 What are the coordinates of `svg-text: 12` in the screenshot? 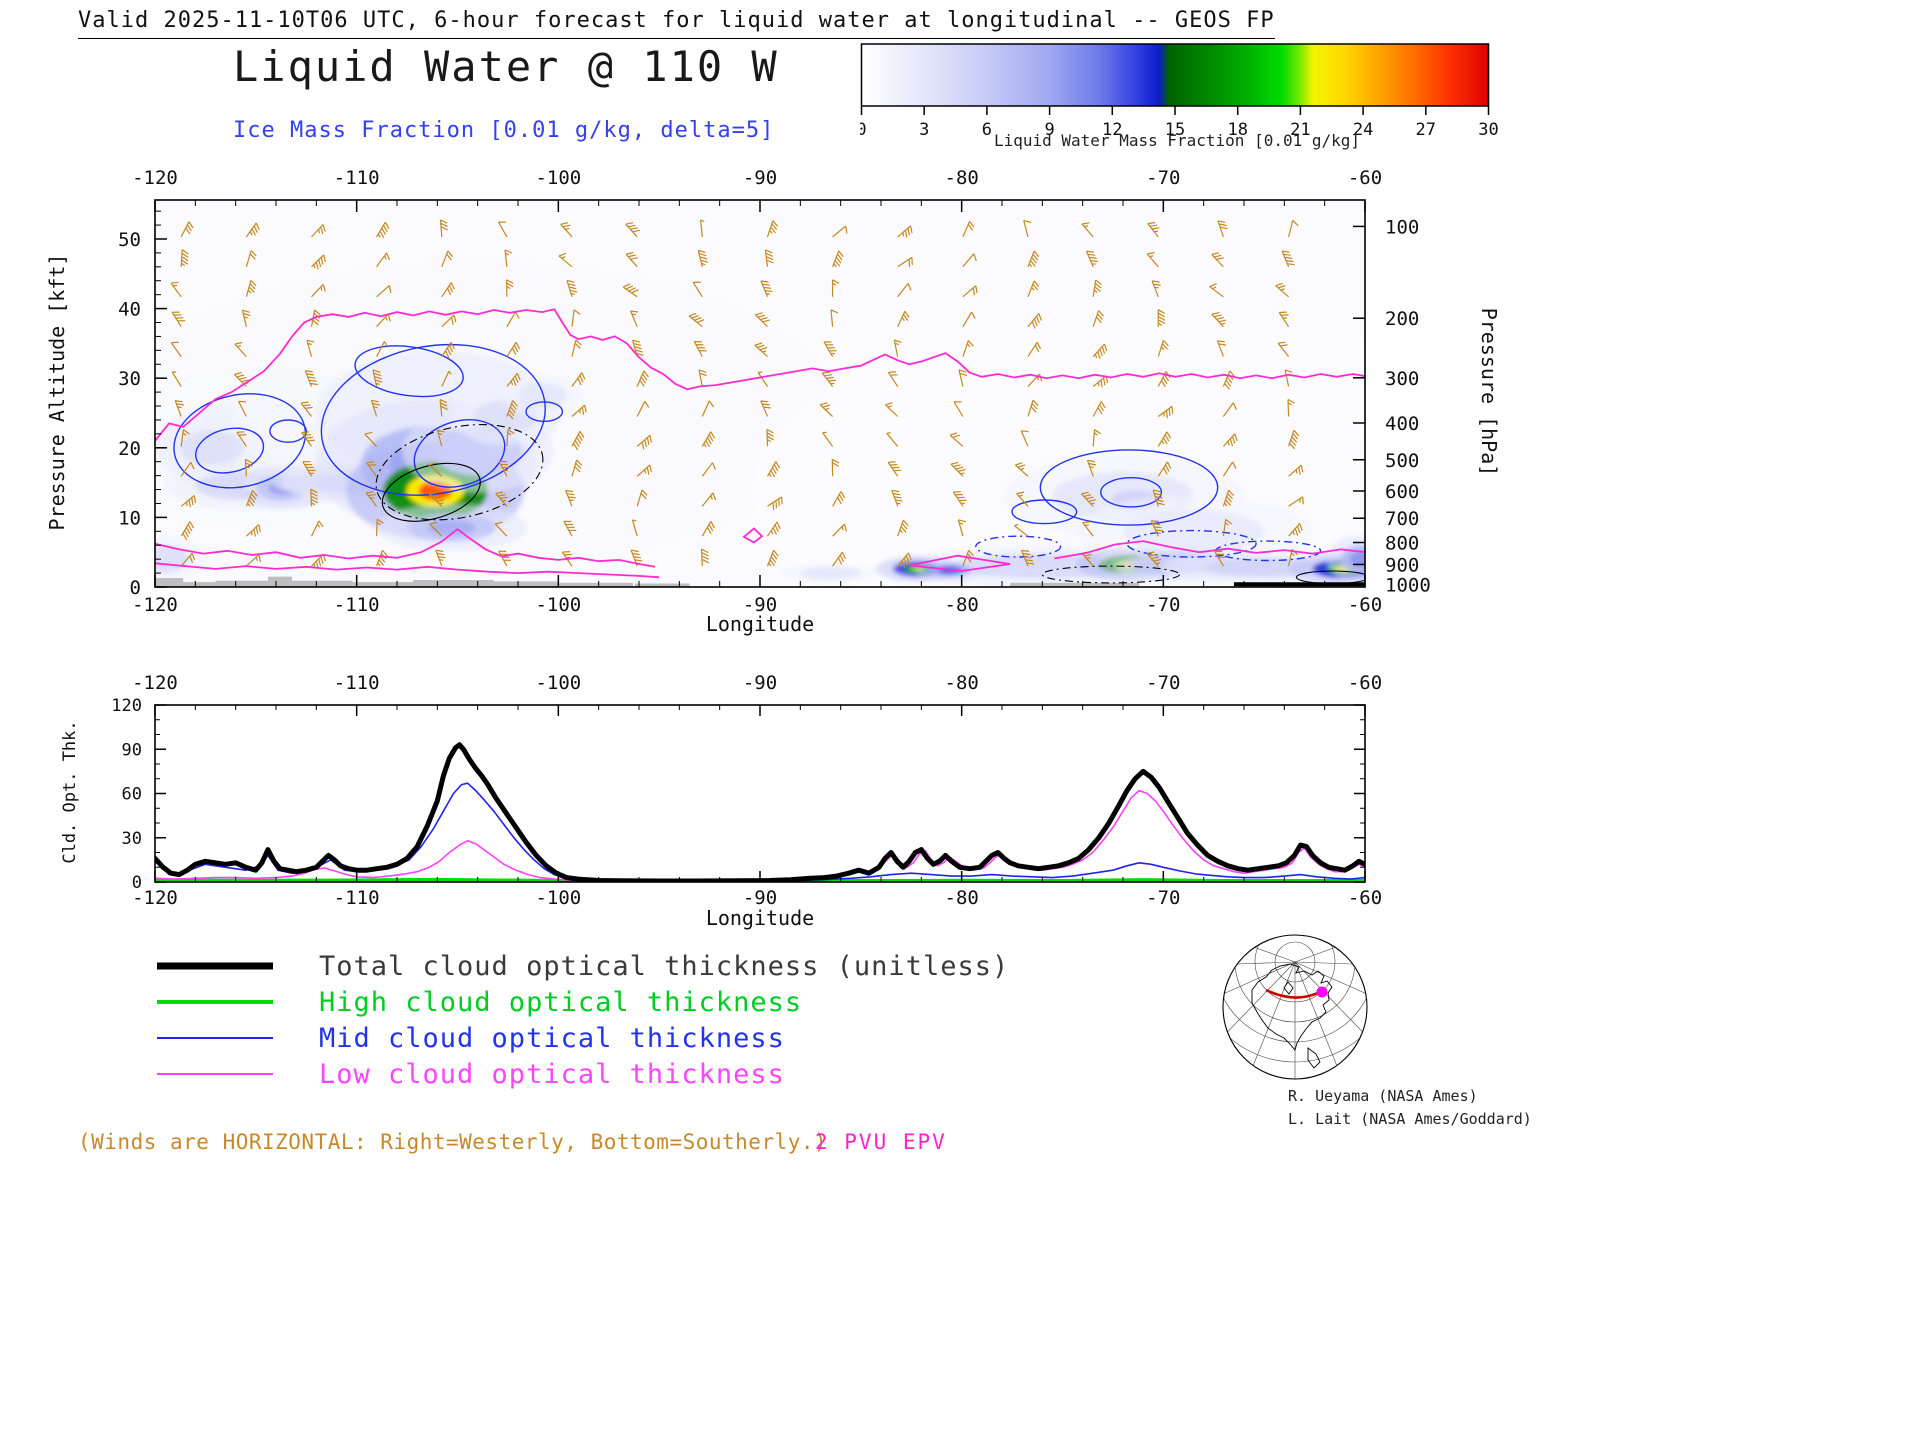 It's located at (1112, 130).